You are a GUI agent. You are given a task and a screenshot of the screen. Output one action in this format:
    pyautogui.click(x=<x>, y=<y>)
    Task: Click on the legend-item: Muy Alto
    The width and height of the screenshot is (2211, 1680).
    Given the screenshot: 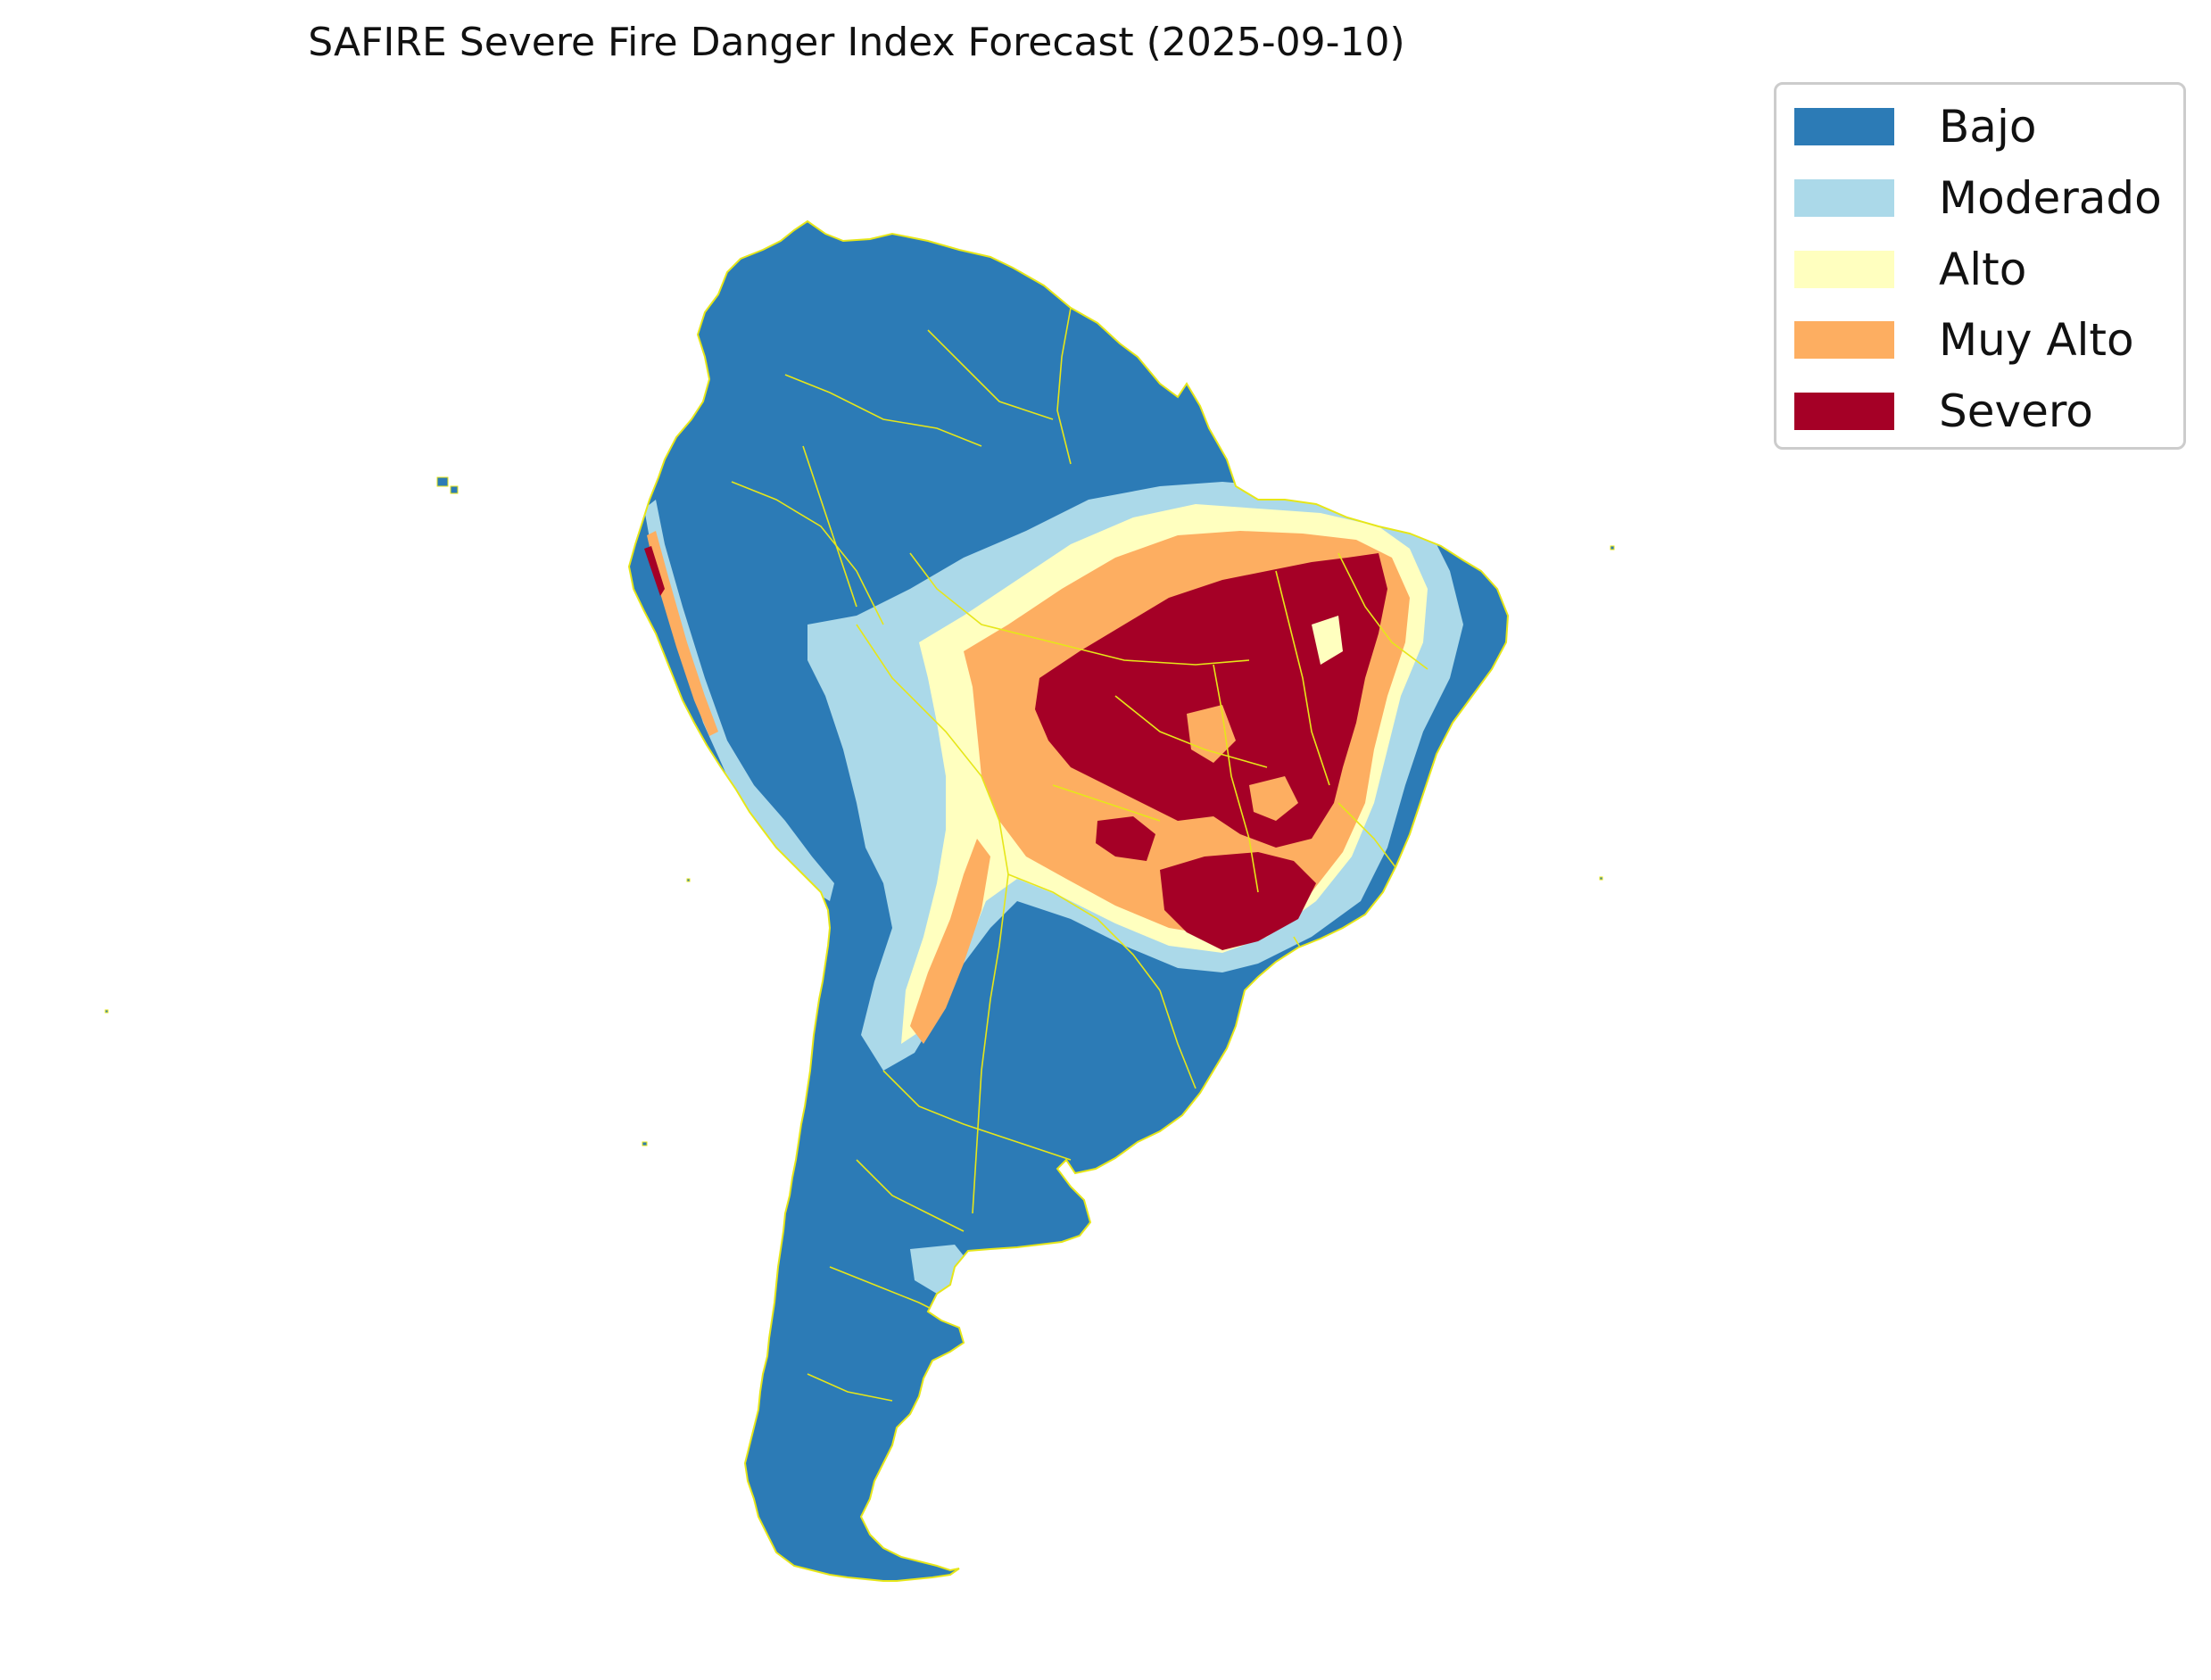 What is the action you would take?
    pyautogui.click(x=1964, y=340)
    